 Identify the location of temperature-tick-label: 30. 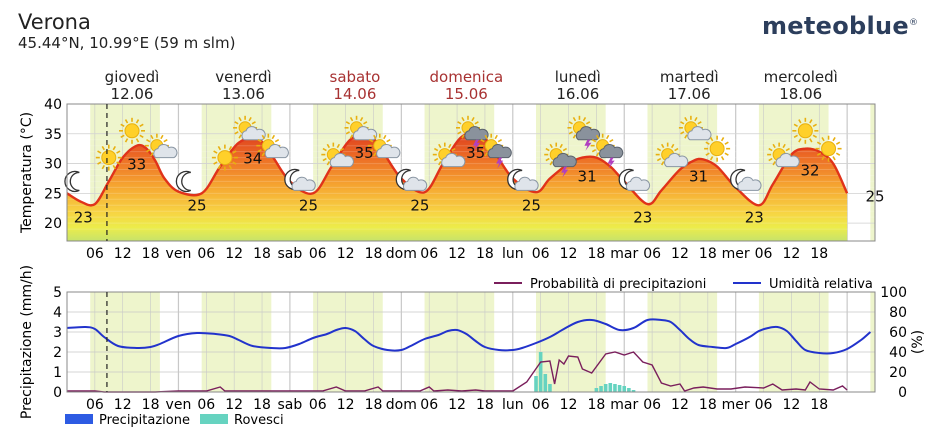
(53, 165).